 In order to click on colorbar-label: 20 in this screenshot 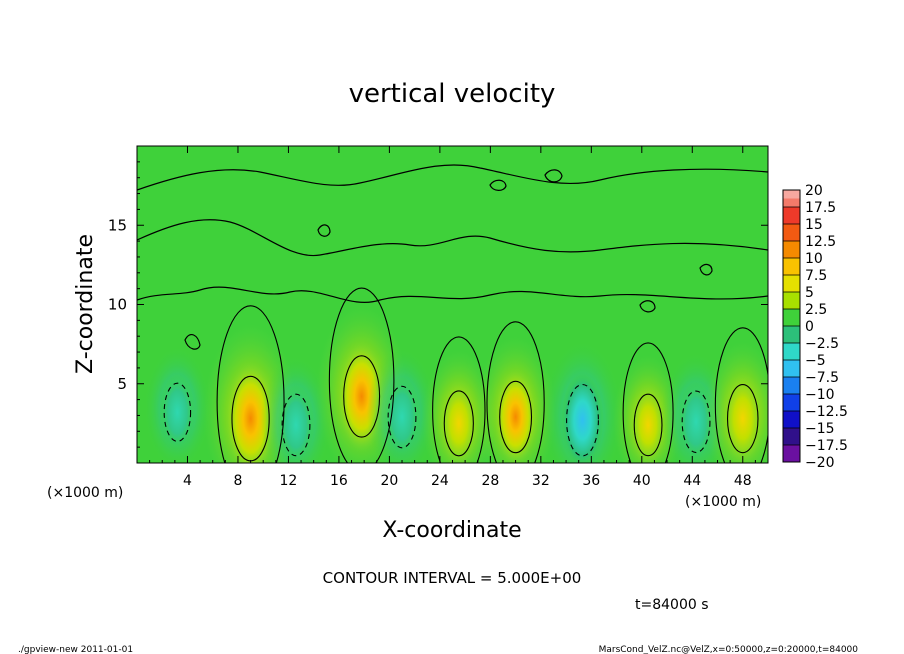, I will do `click(814, 191)`.